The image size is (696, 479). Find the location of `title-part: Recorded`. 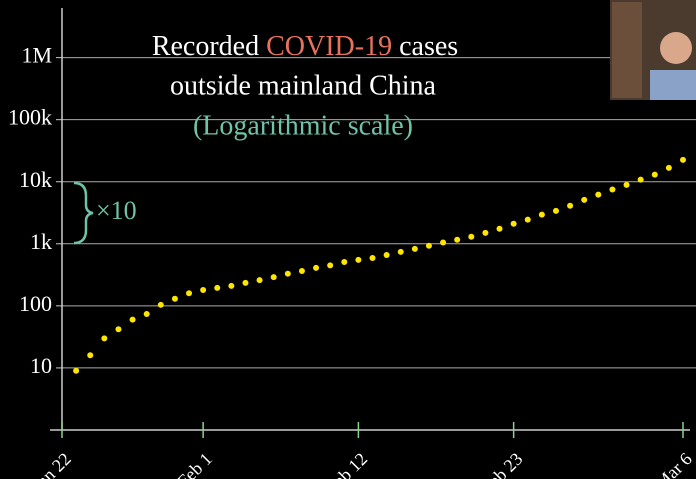

title-part: Recorded is located at coordinates (209, 46).